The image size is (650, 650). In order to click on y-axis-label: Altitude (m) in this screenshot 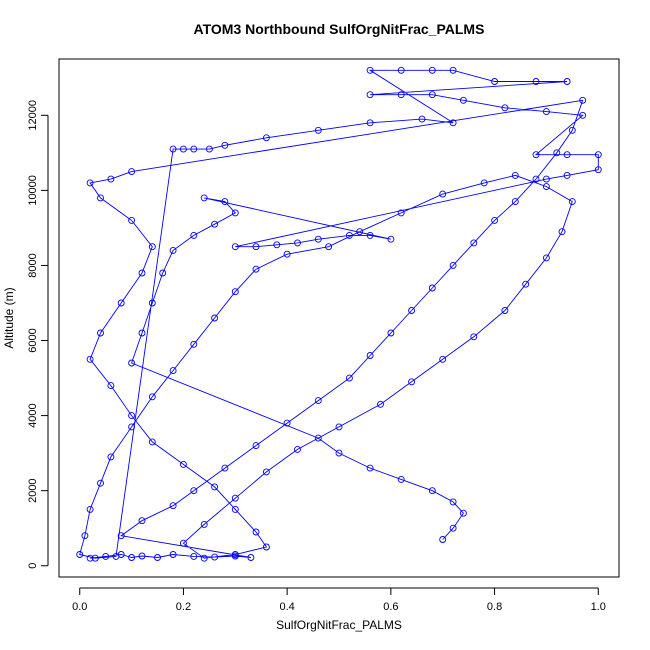, I will do `click(9, 317)`.